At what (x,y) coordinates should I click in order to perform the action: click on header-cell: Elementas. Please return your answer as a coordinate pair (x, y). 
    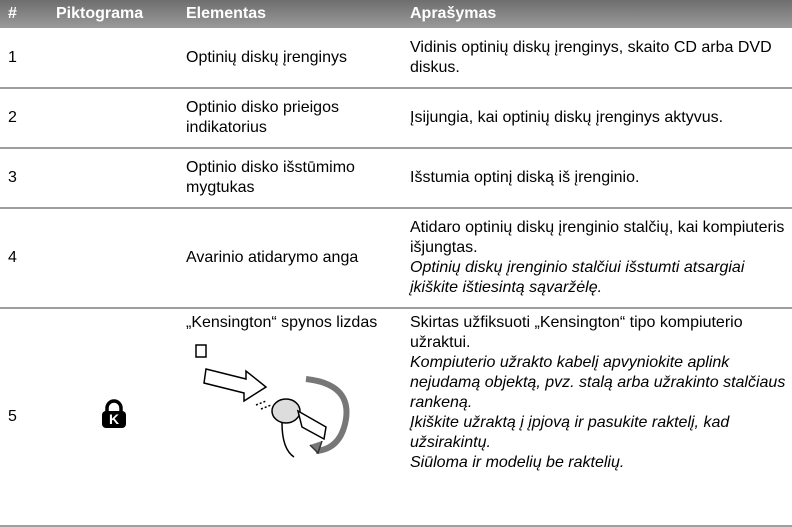
    Looking at the image, I should click on (290, 14).